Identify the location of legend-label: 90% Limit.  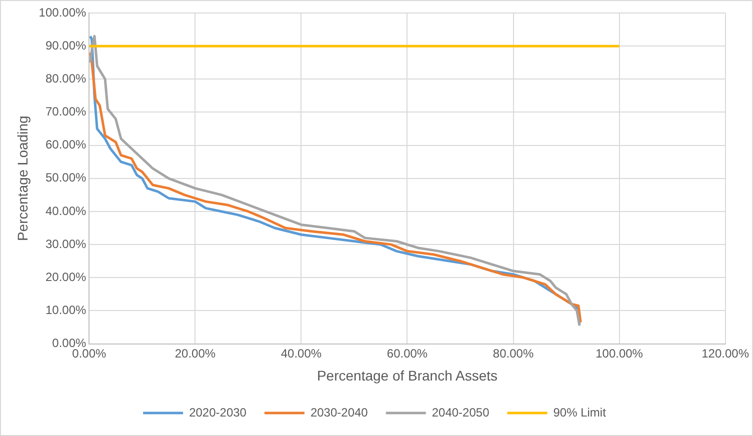
(580, 412).